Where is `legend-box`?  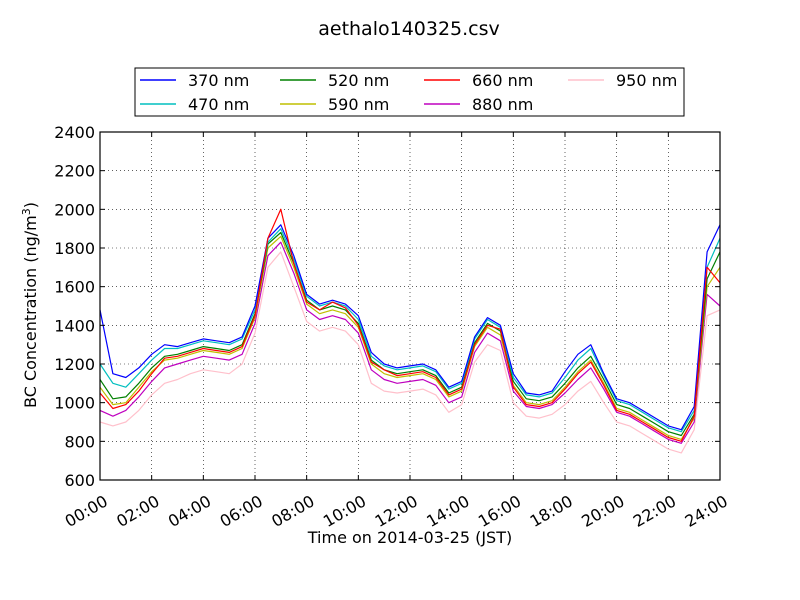
legend-box is located at coordinates (409, 92).